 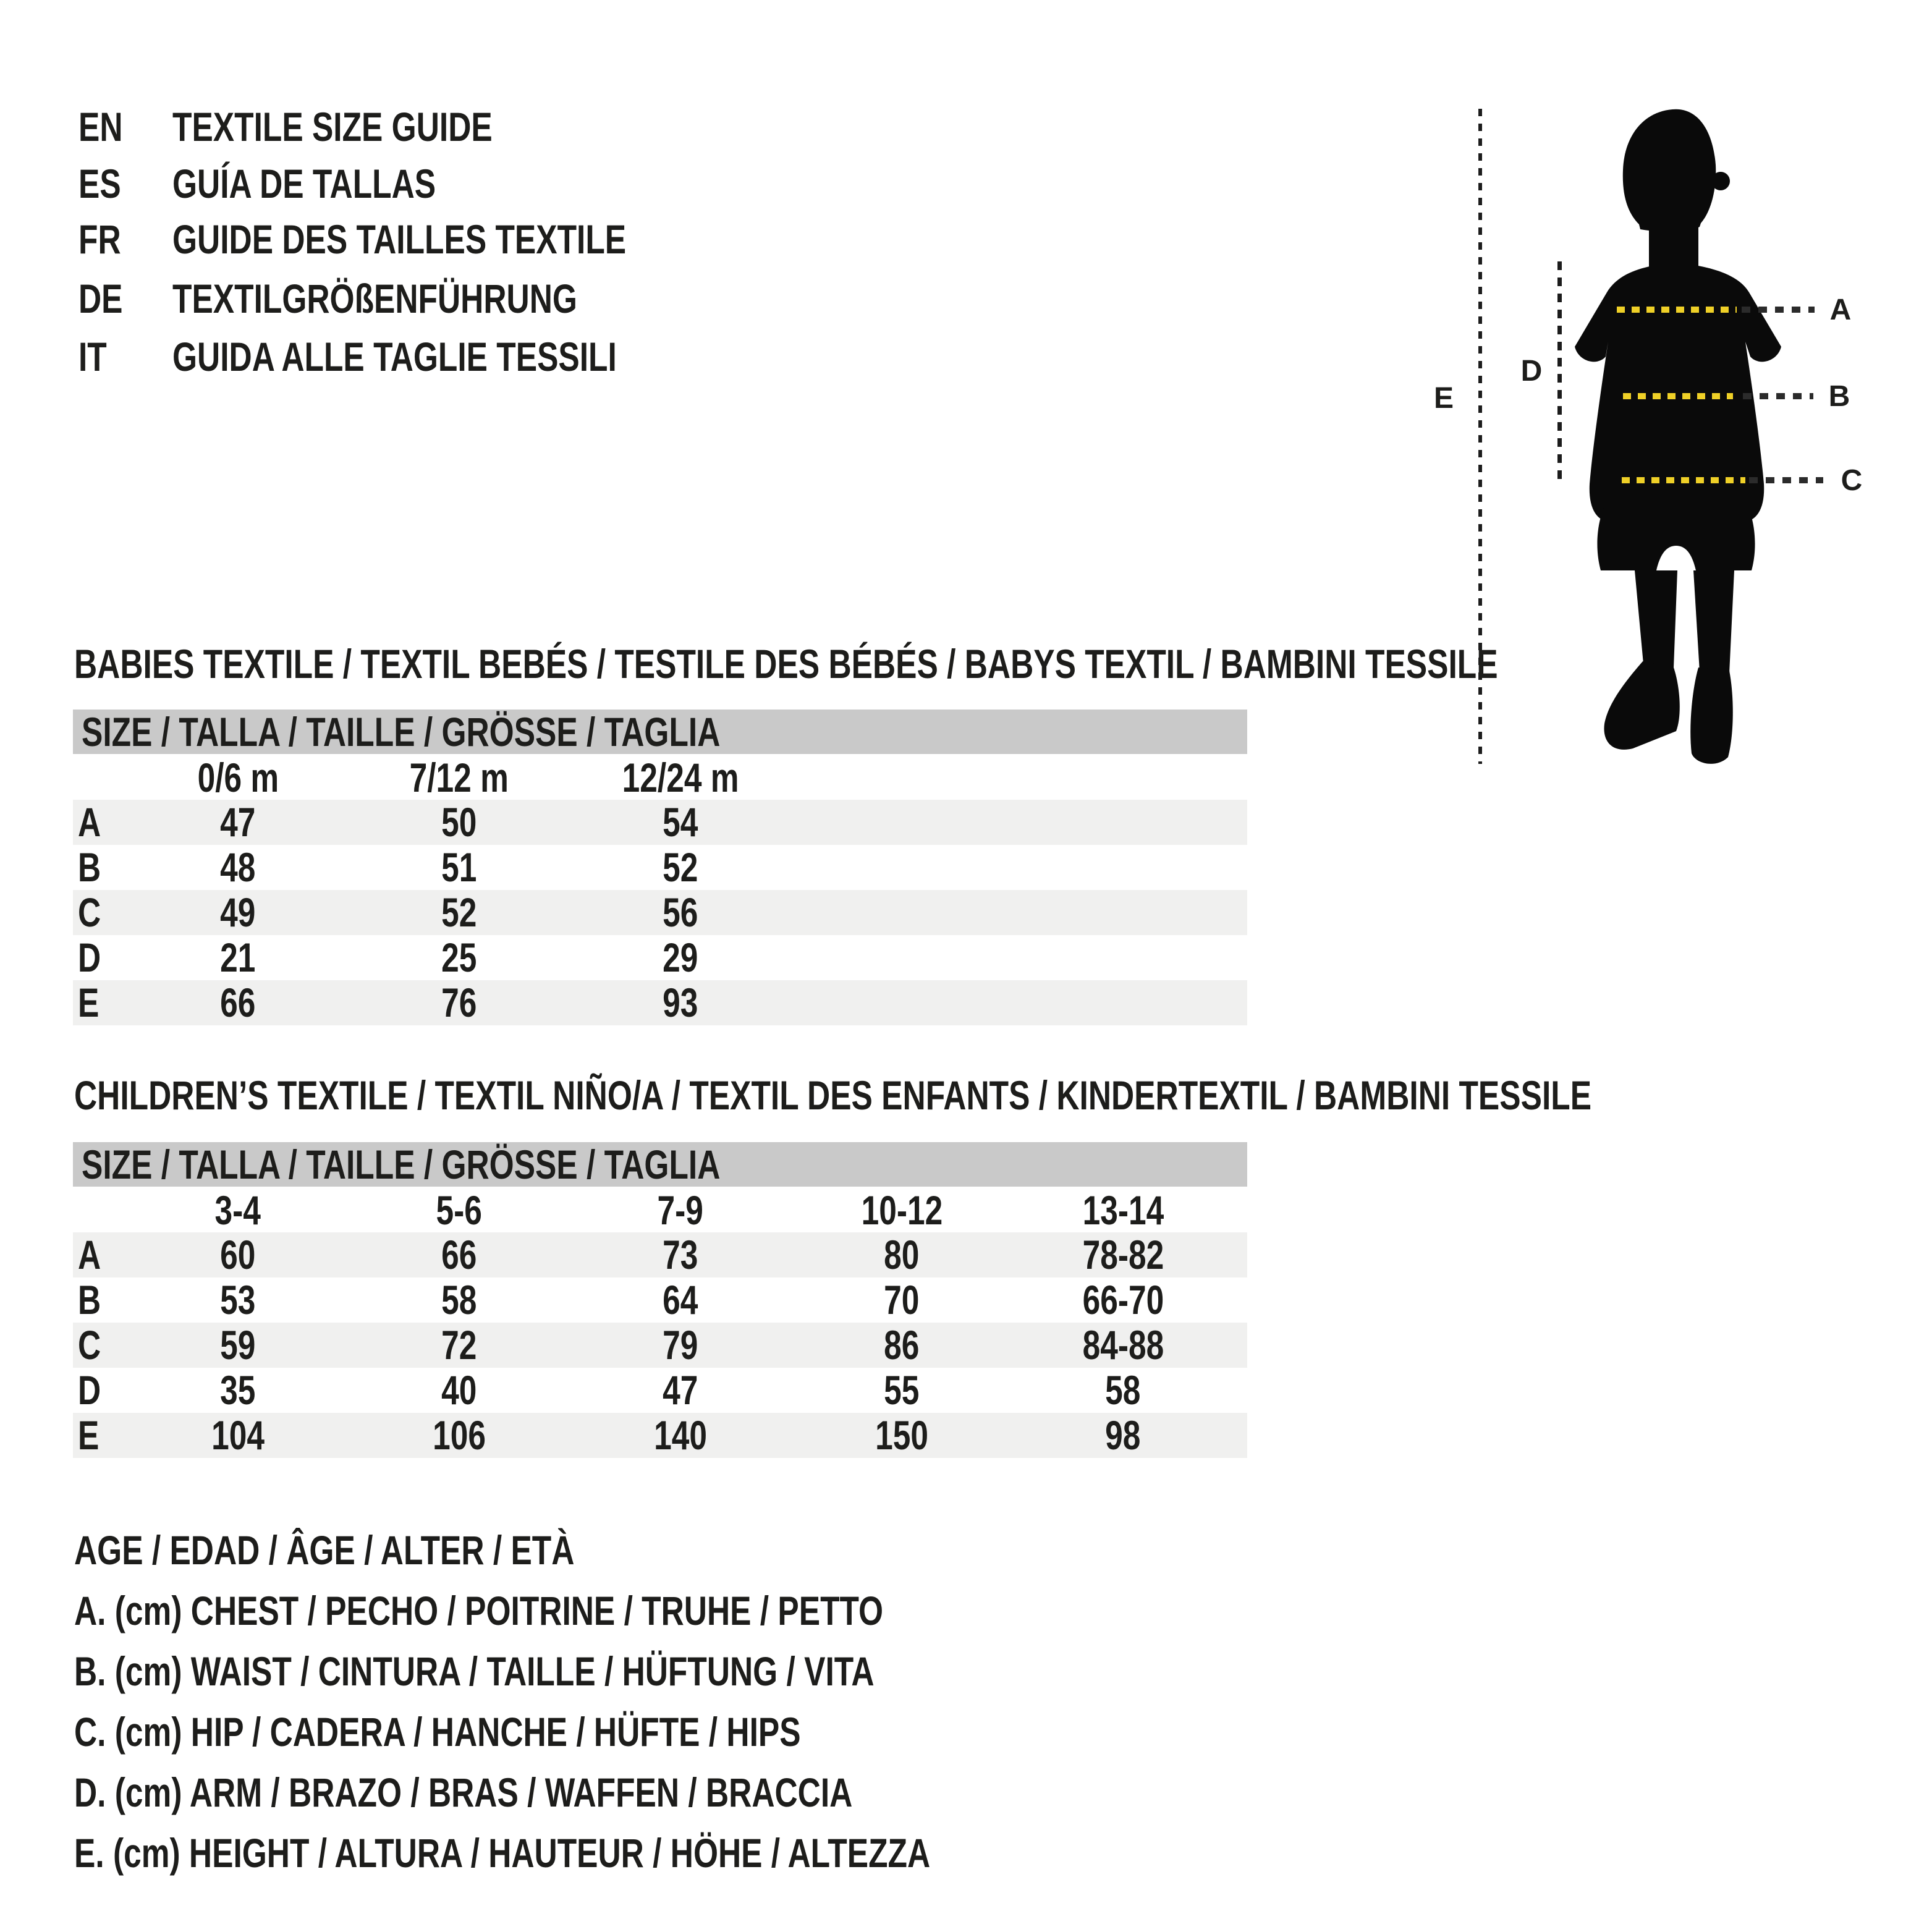 What do you see at coordinates (660, 912) in the screenshot?
I see `babies-row-c: C 49 52 56` at bounding box center [660, 912].